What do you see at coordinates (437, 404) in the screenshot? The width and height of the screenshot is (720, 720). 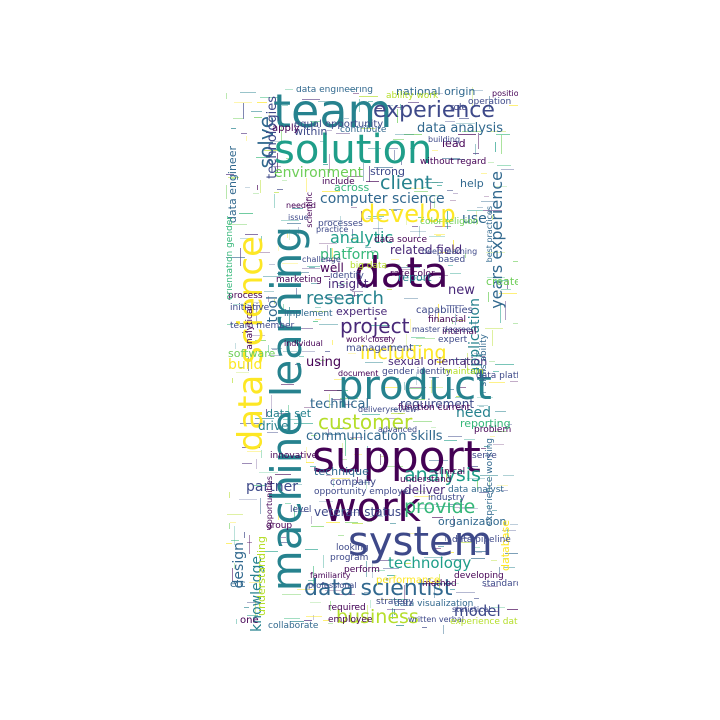 I see `word-requirement: requirement` at bounding box center [437, 404].